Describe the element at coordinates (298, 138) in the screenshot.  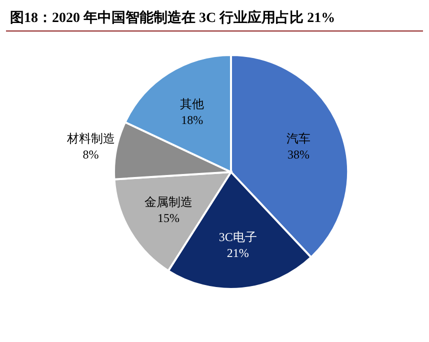
I see `slice-label: 汽车` at that location.